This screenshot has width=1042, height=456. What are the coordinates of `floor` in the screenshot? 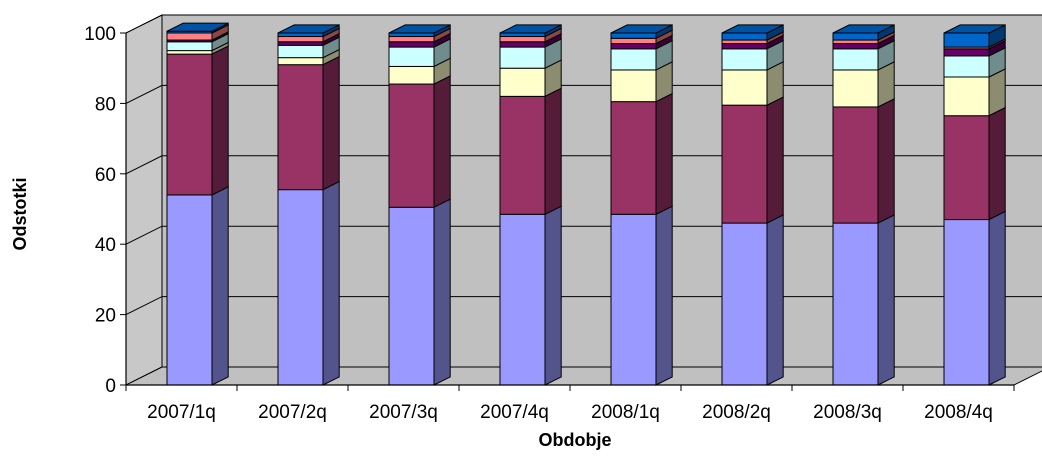 It's located at (583, 376).